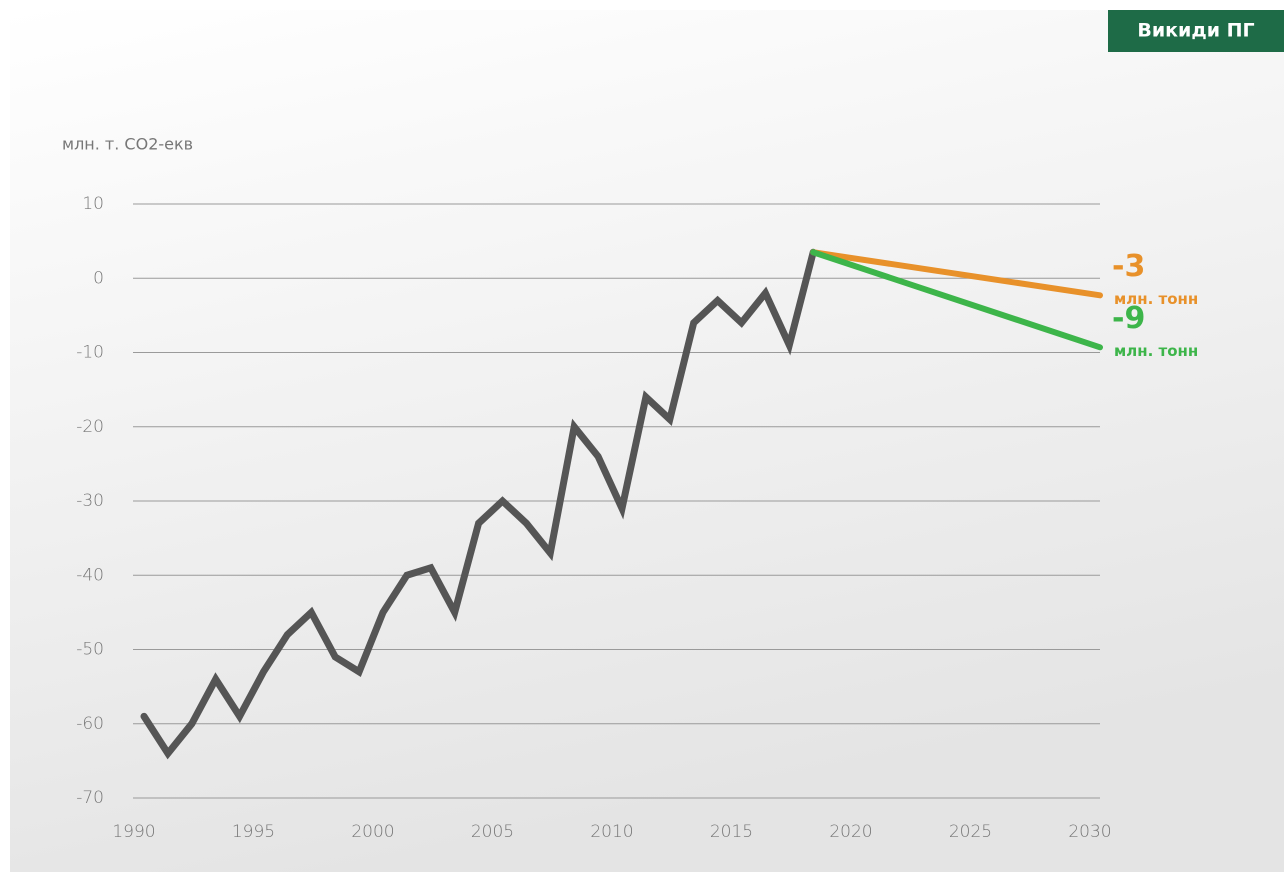 This screenshot has height=890, width=1284. I want to click on y-tick-label: -20, so click(90, 427).